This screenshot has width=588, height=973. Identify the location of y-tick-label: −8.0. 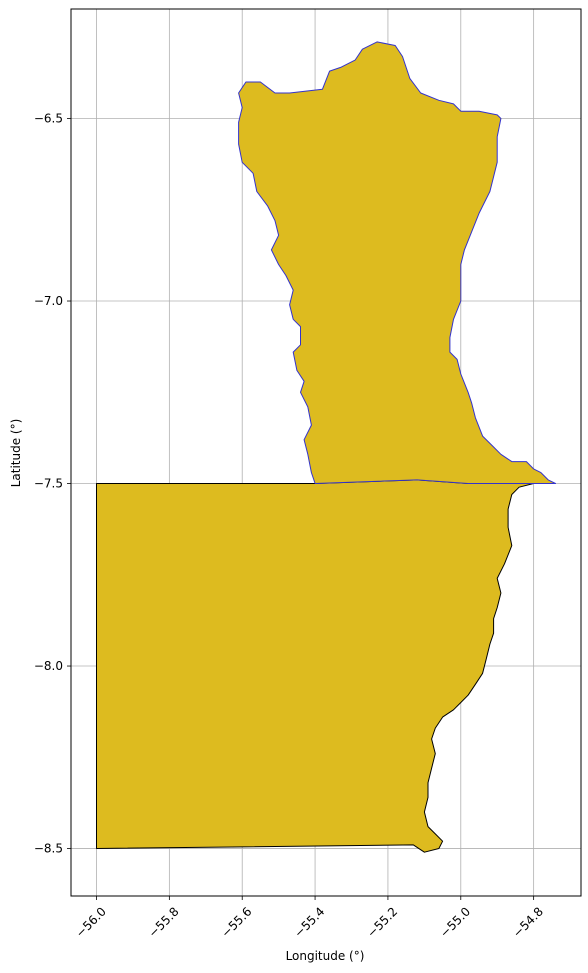
(48, 666).